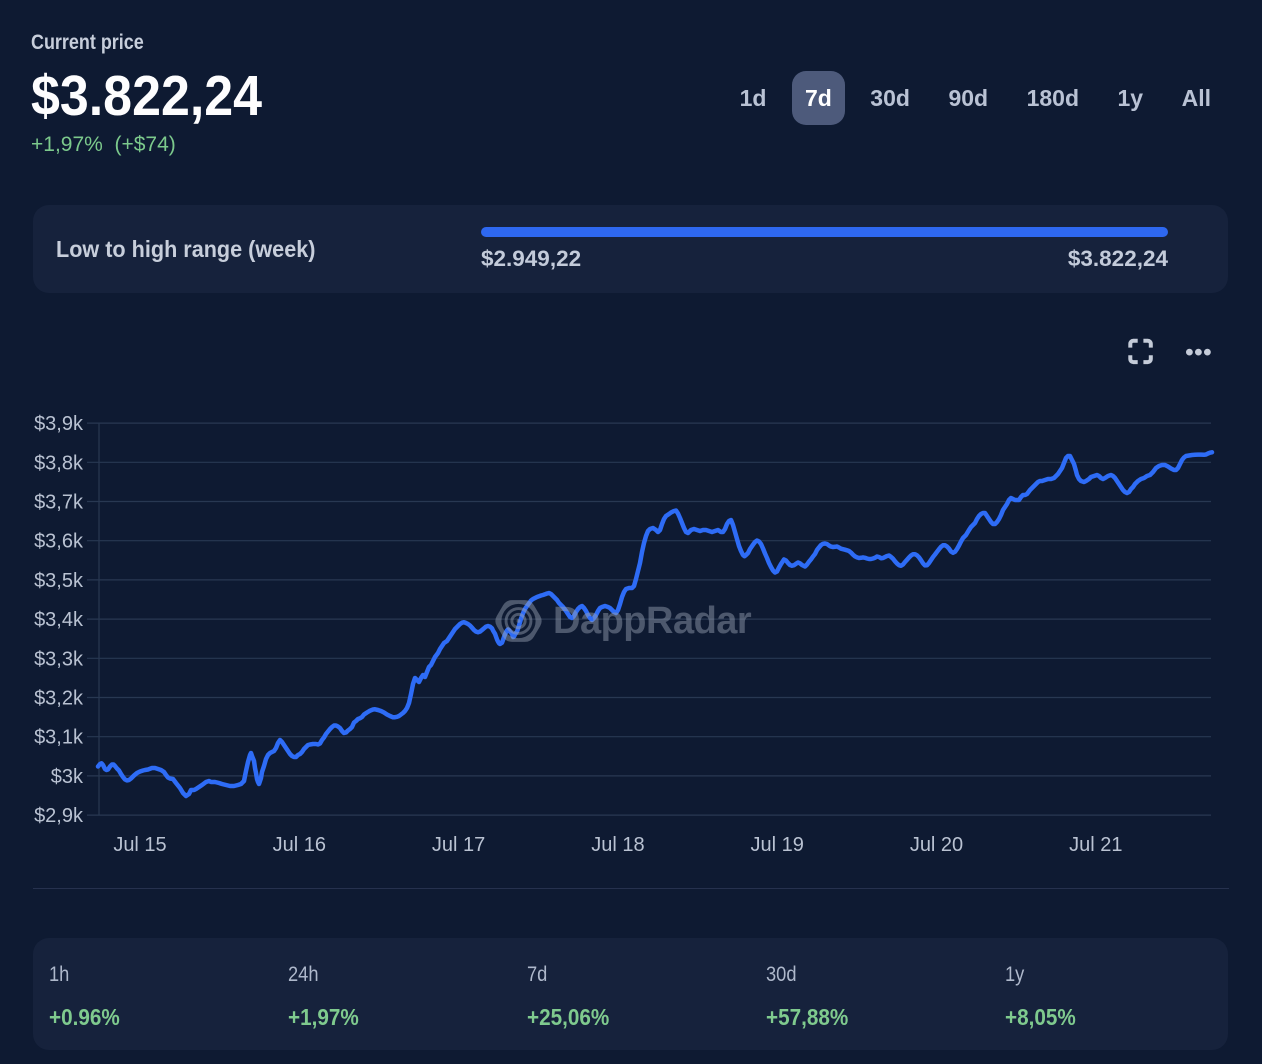 The width and height of the screenshot is (1262, 1064). I want to click on svg-text: $3,5k, so click(59, 581).